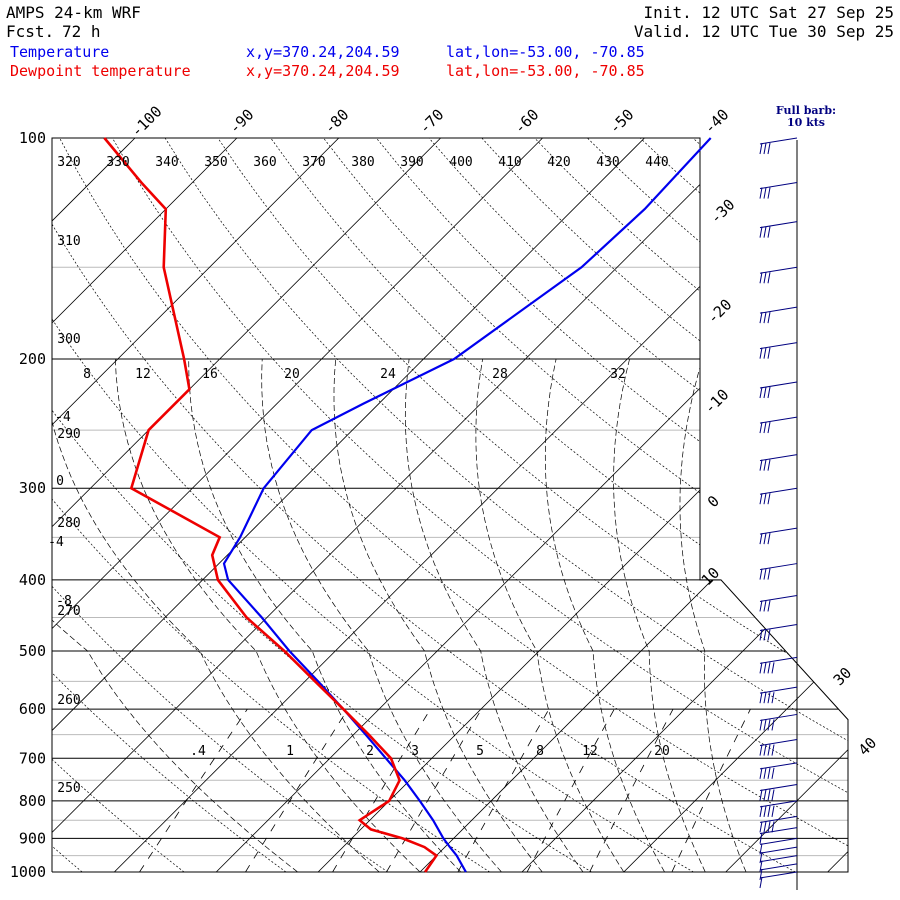 This screenshot has width=900, height=900. I want to click on thetae-label: 8, so click(87, 374).